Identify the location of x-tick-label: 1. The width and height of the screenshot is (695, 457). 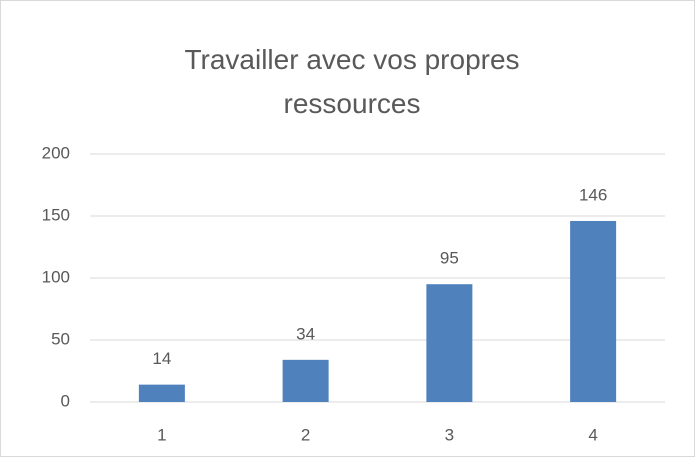
(161, 434).